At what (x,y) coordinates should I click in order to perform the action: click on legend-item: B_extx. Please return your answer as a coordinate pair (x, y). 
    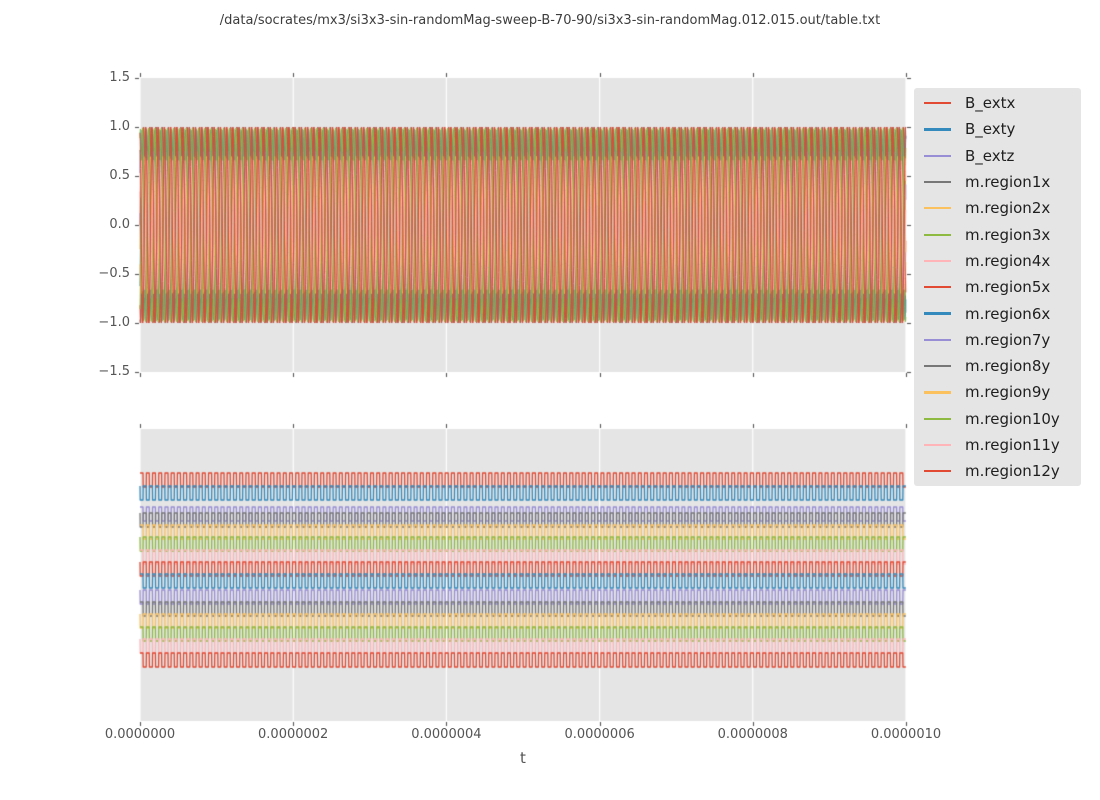
    Looking at the image, I should click on (997, 103).